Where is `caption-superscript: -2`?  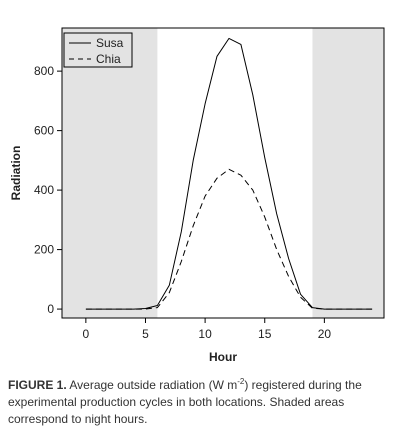
caption-superscript: -2 is located at coordinates (241, 381).